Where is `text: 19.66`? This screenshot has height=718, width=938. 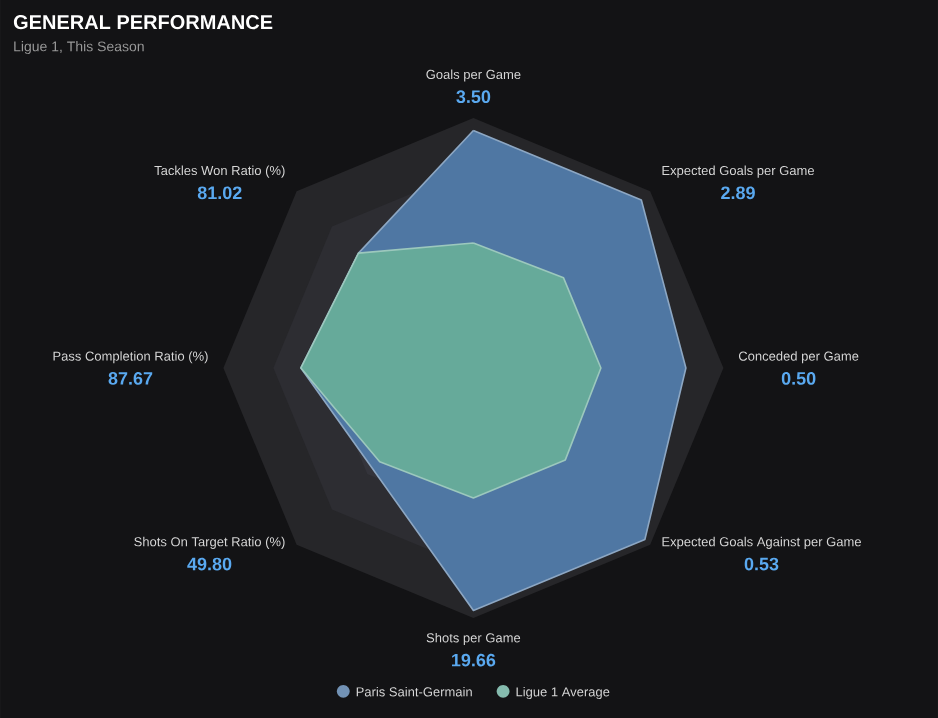
text: 19.66 is located at coordinates (474, 660).